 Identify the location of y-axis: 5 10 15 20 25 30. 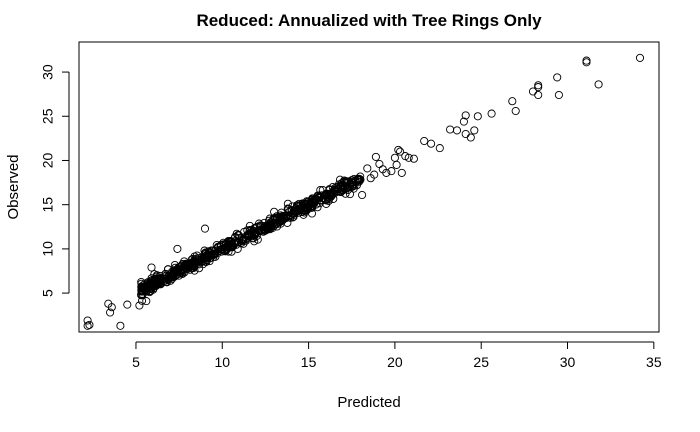
(55, 180).